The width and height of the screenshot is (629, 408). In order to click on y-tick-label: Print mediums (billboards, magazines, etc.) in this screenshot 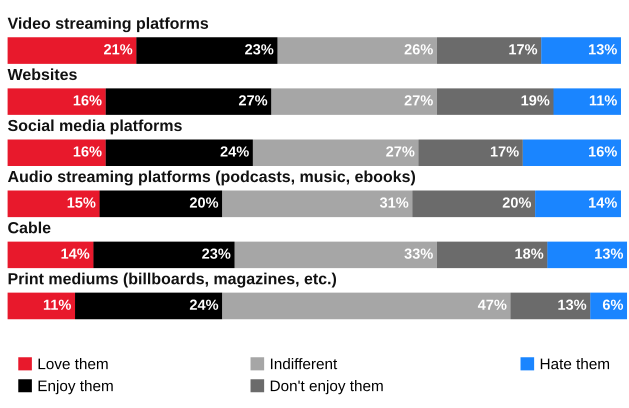, I will do `click(172, 280)`.